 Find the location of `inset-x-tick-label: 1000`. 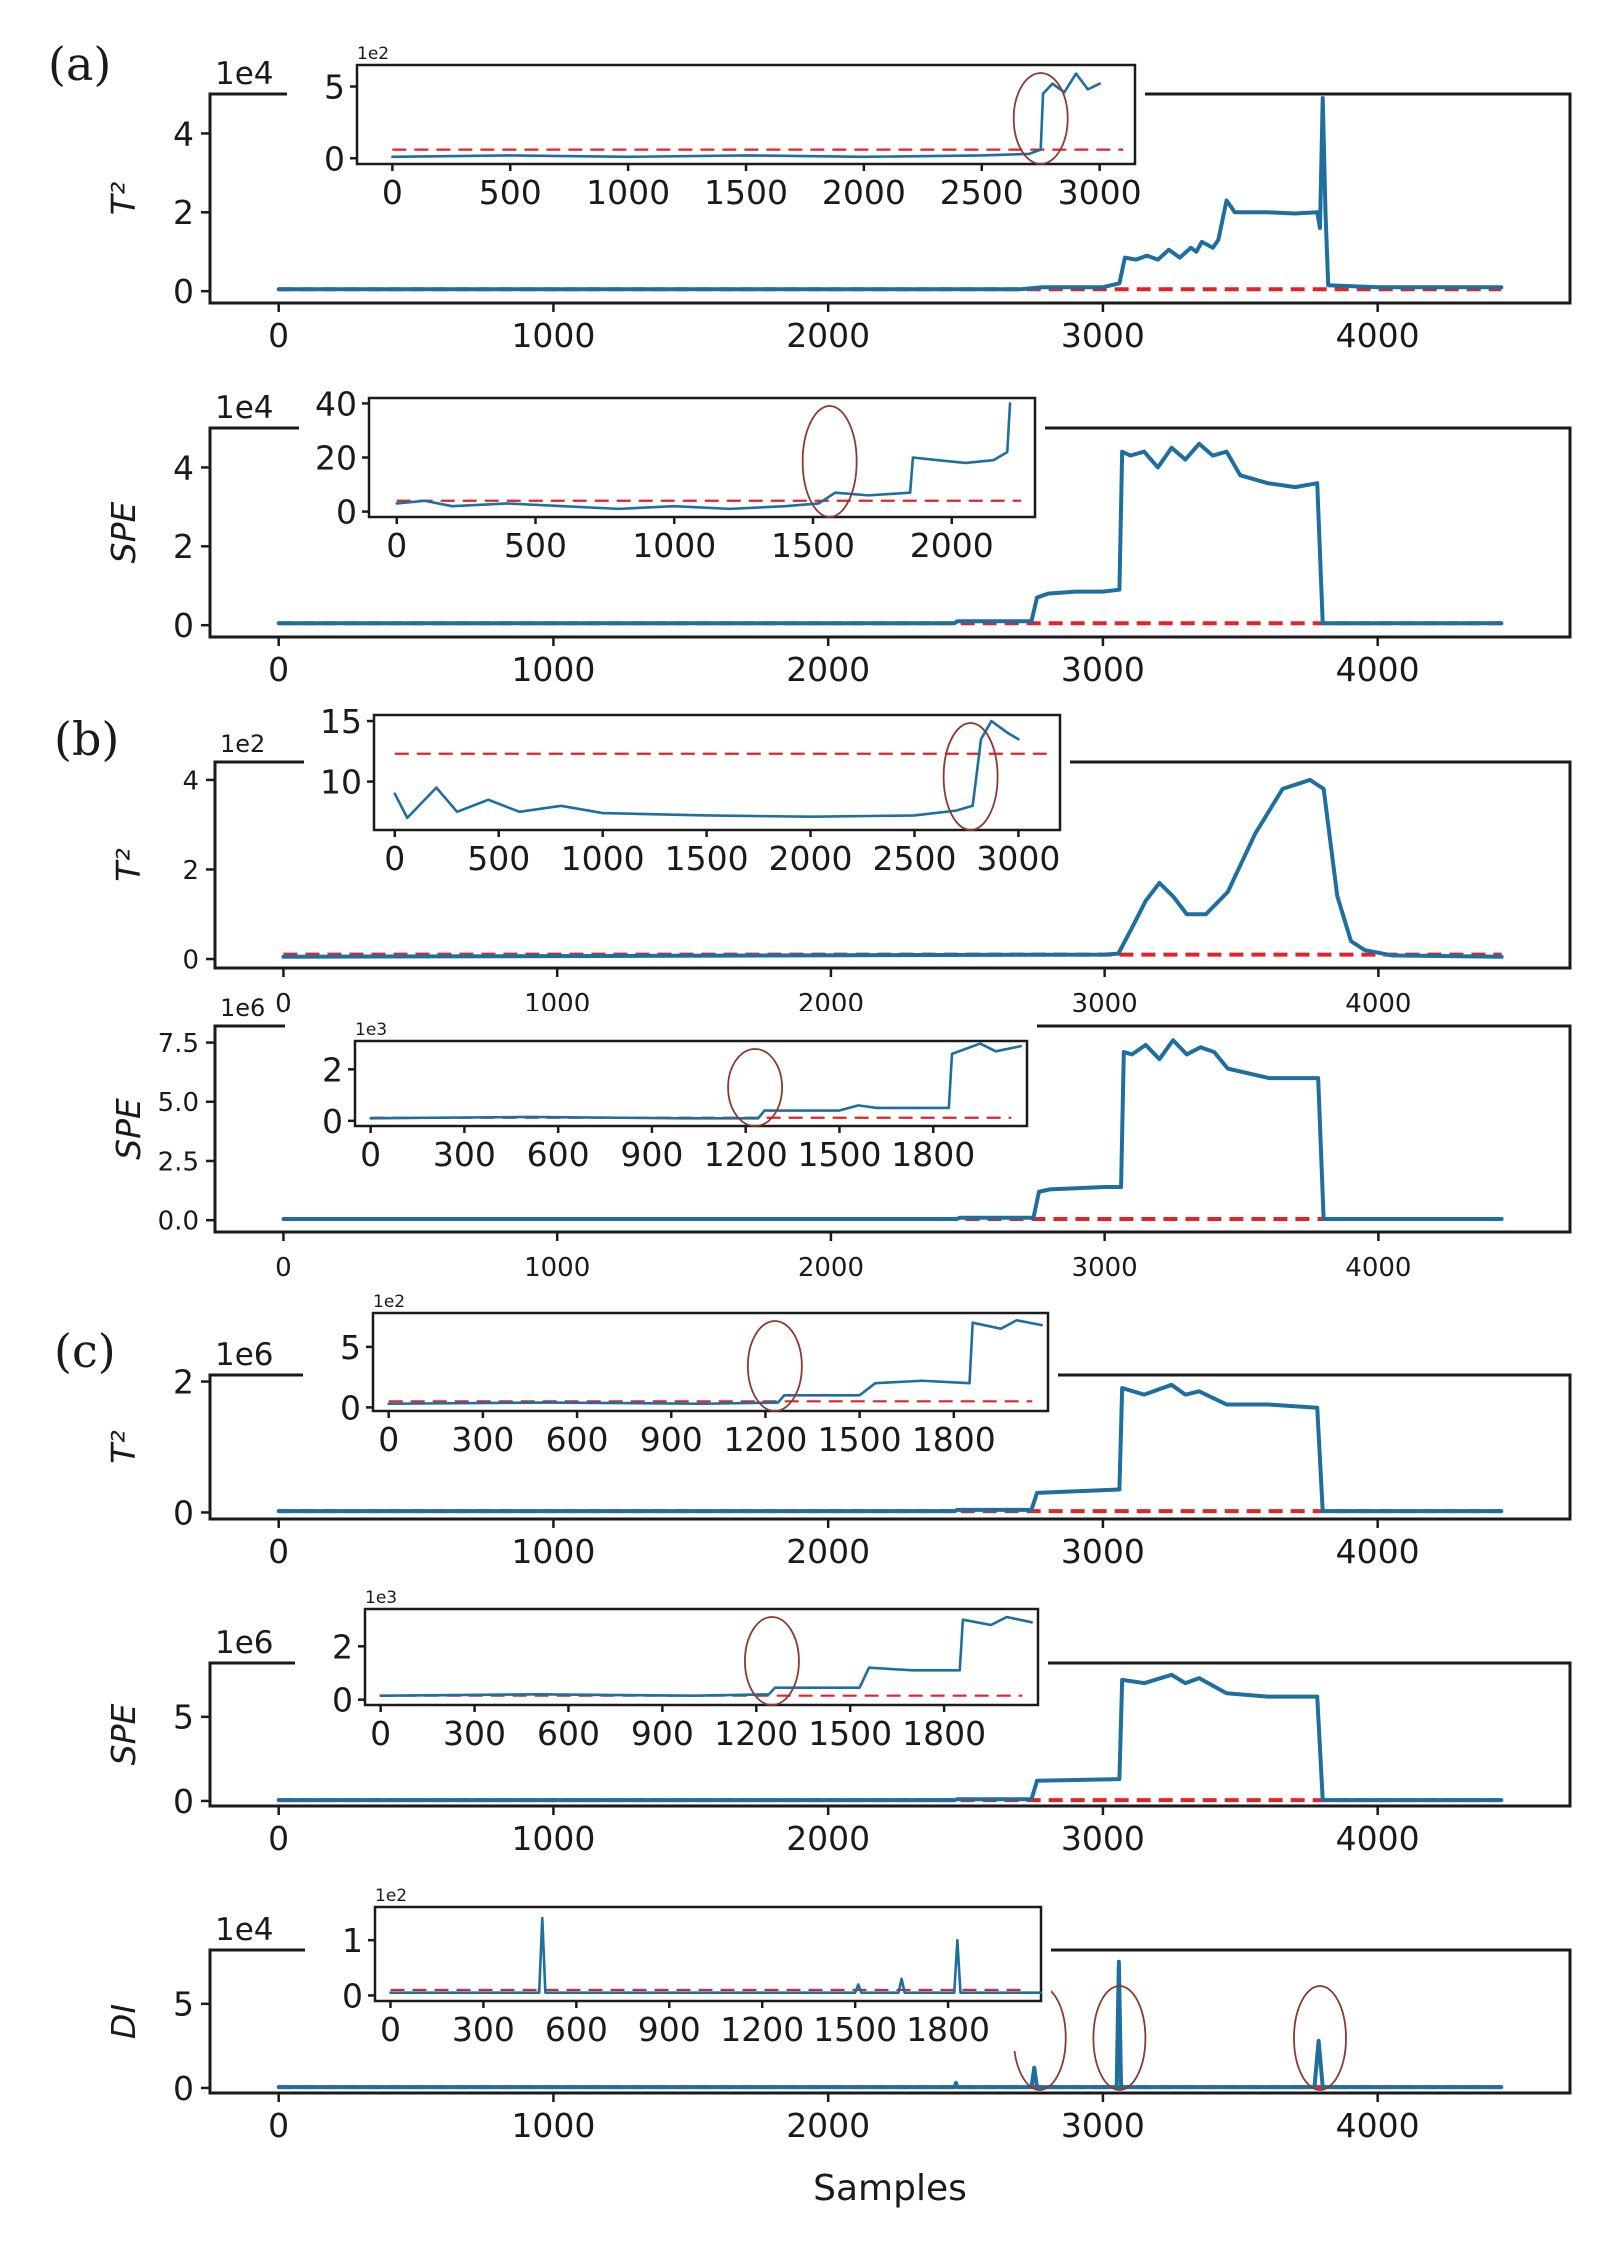

inset-x-tick-label: 1000 is located at coordinates (628, 192).